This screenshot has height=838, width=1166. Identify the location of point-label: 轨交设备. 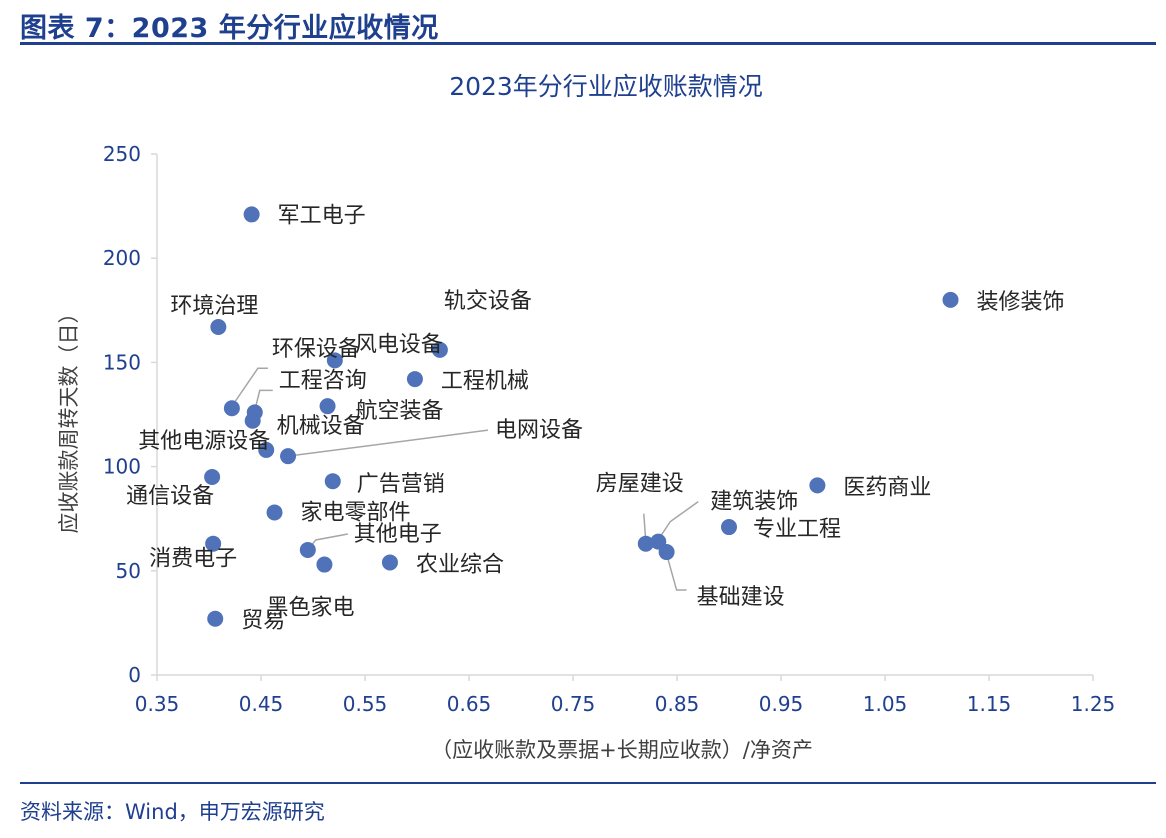
(488, 301).